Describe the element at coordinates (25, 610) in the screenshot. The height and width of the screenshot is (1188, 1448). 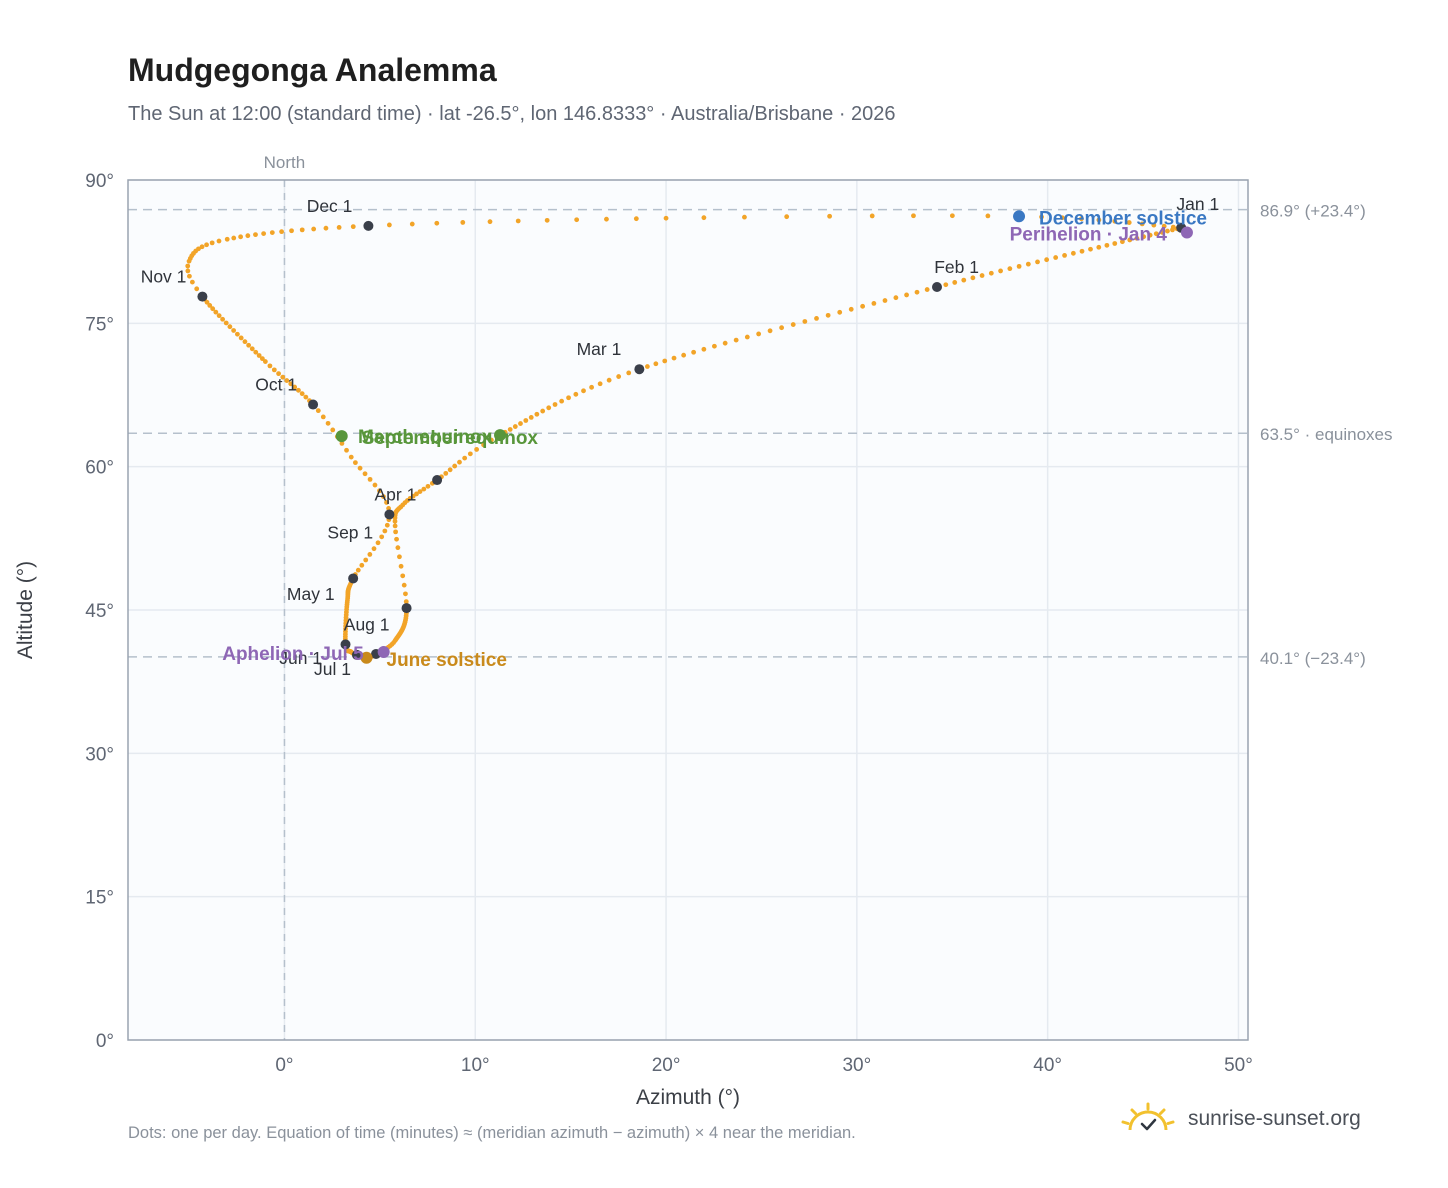
I see `y-axis-label: Altitude (°)` at that location.